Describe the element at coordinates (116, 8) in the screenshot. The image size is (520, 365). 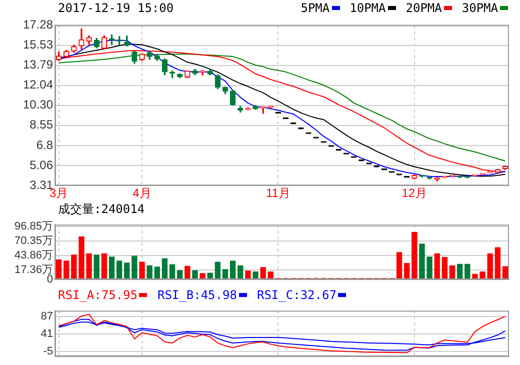
I see `chart-title: 2017-12-19 15:00` at that location.